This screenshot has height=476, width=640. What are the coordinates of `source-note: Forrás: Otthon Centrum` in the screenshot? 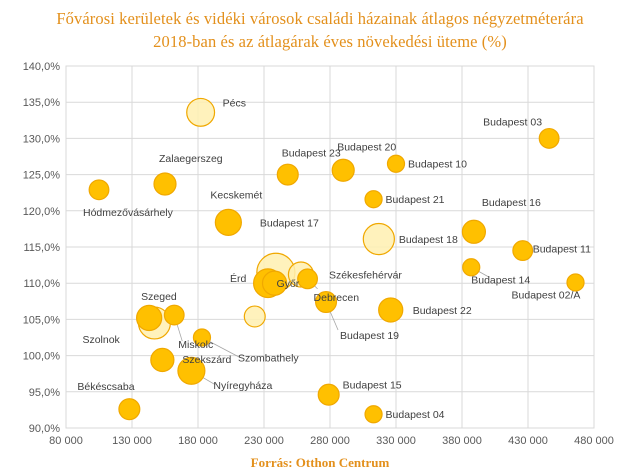 It's located at (320, 462).